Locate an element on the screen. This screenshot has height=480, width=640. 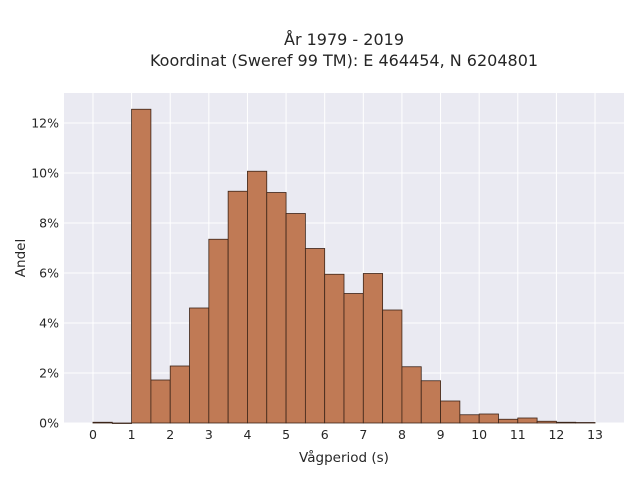
x-tick-label: 8 is located at coordinates (402, 434).